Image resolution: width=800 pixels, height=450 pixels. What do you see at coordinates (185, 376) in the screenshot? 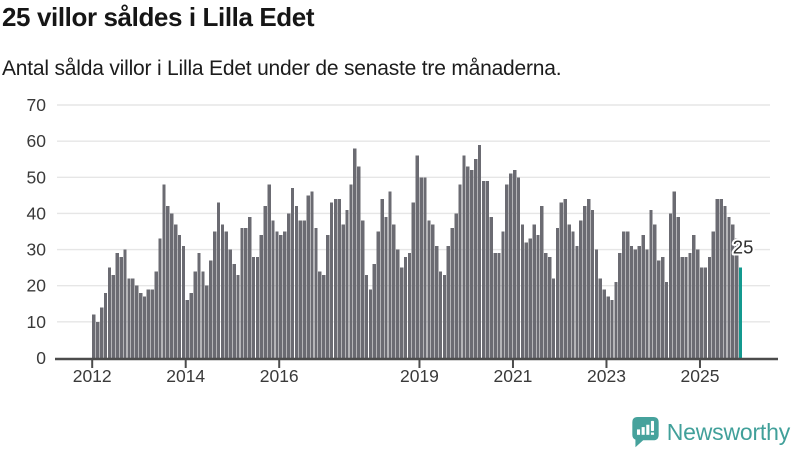
I see `x-axis-label-2014: 2014` at bounding box center [185, 376].